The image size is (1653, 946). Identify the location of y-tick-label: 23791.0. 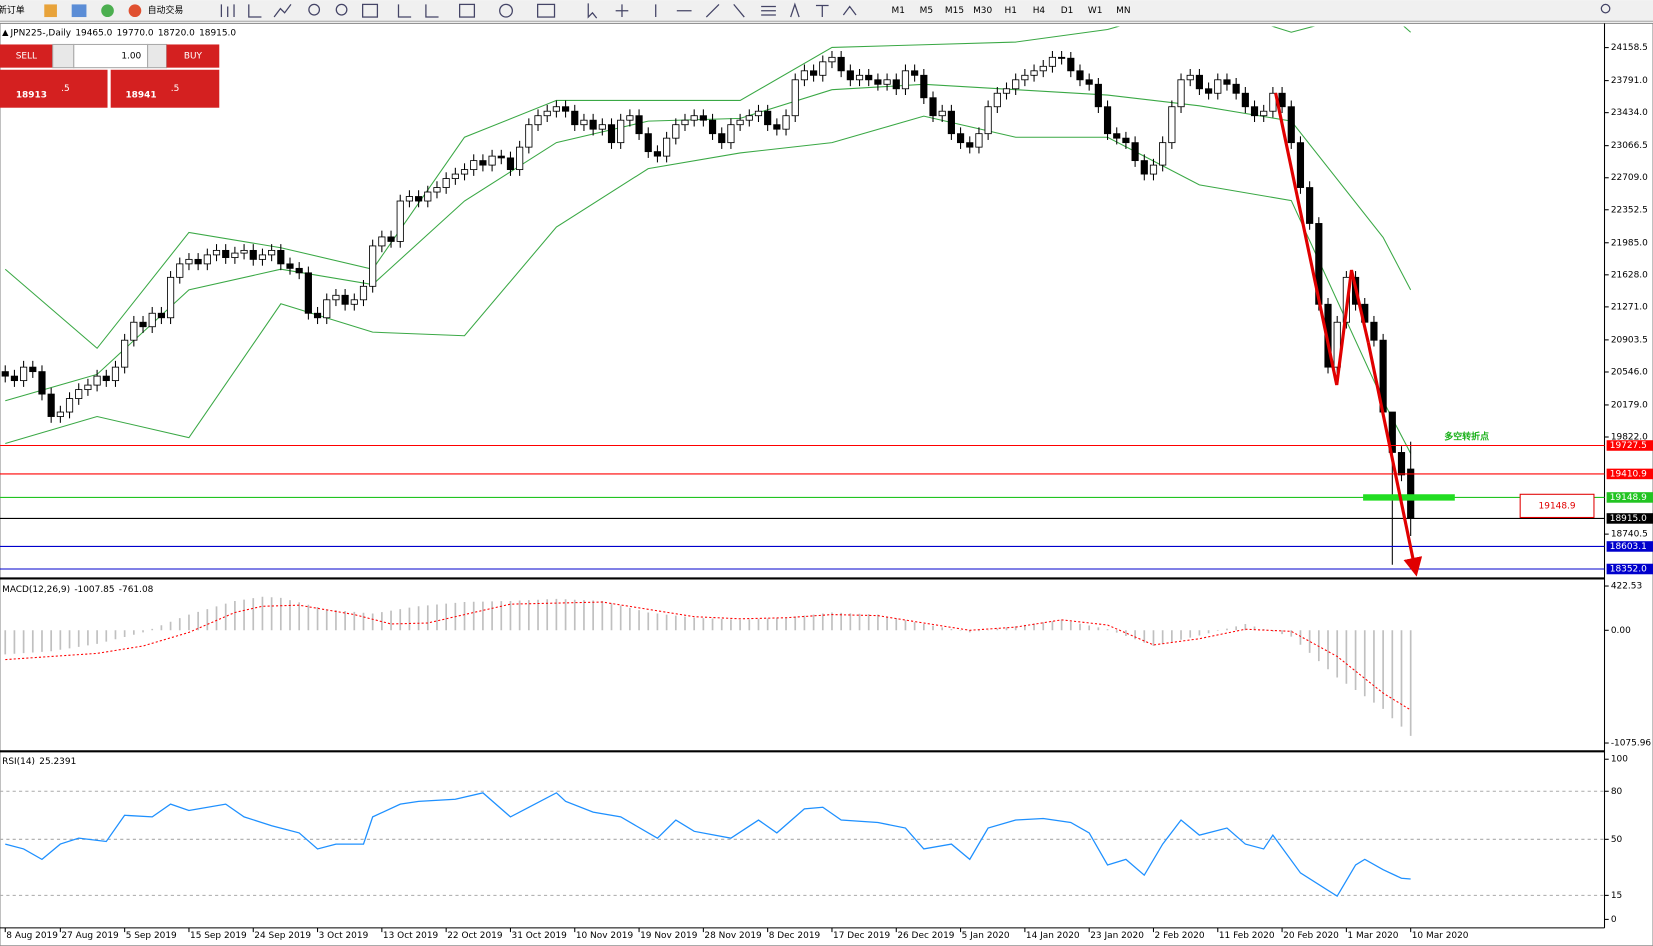
(1629, 81).